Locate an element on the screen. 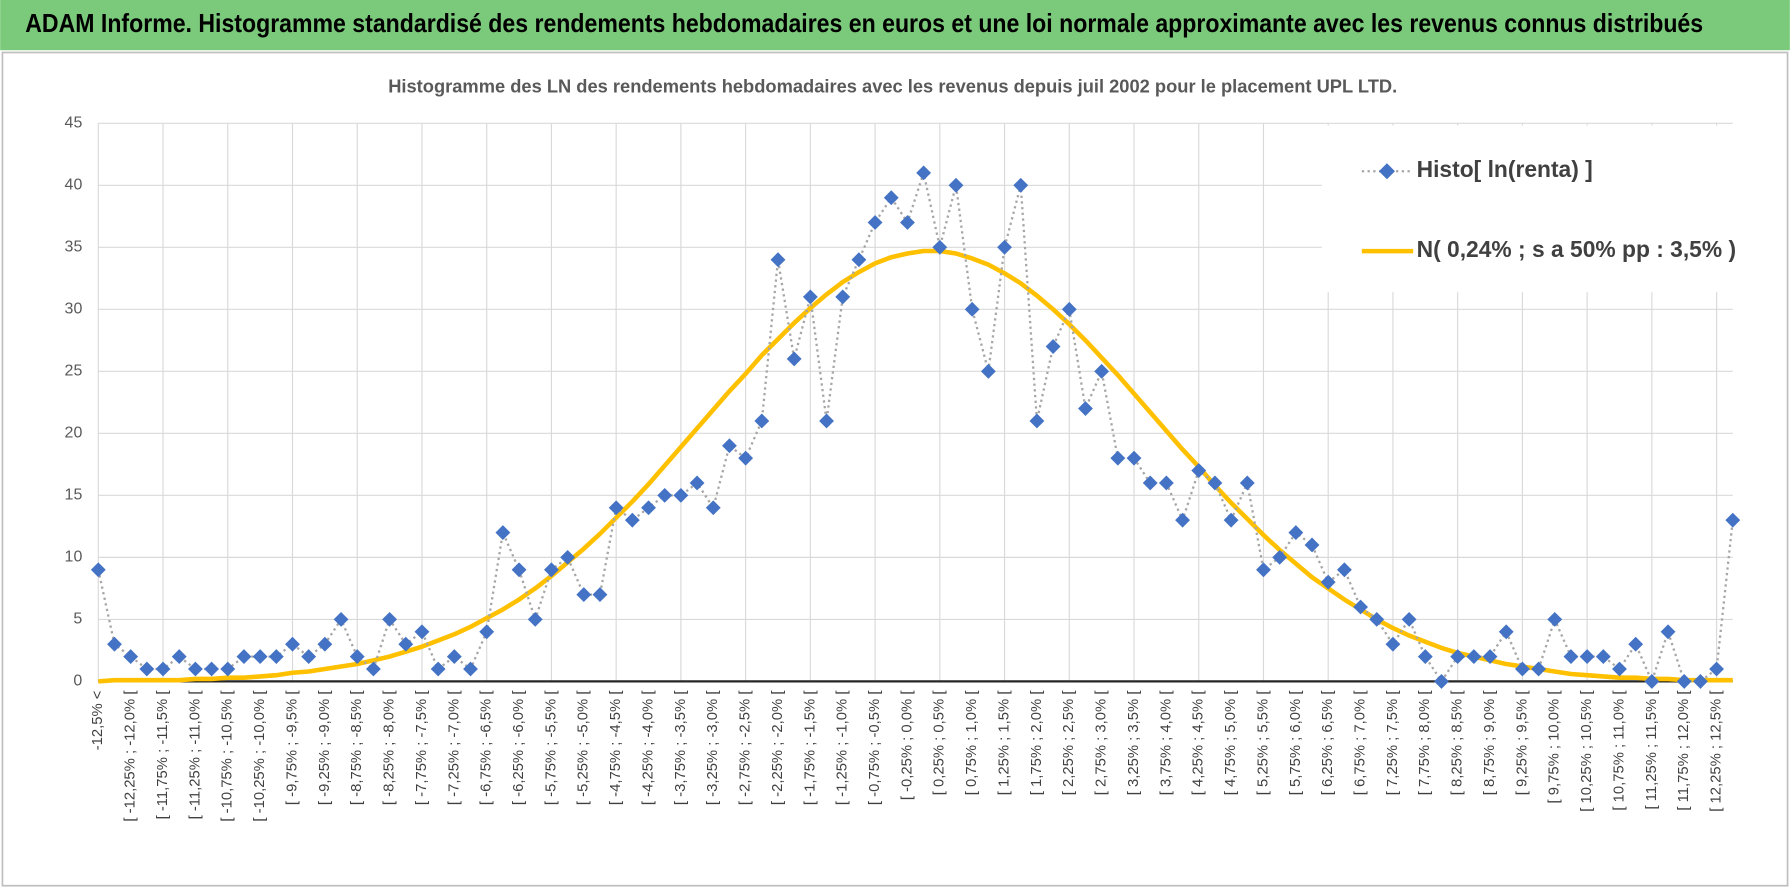 Image resolution: width=1790 pixels, height=893 pixels. x-tick-label: [ -6,75% ; -6,5% [ is located at coordinates (487, 748).